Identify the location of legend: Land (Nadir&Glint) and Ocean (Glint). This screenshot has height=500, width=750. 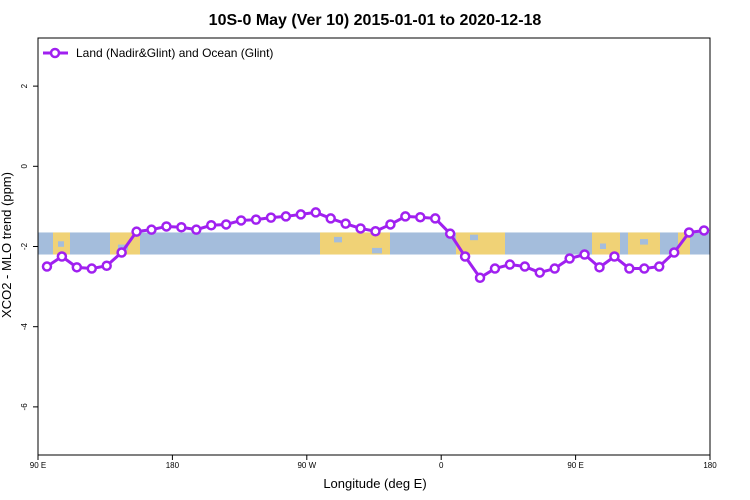
(158, 53).